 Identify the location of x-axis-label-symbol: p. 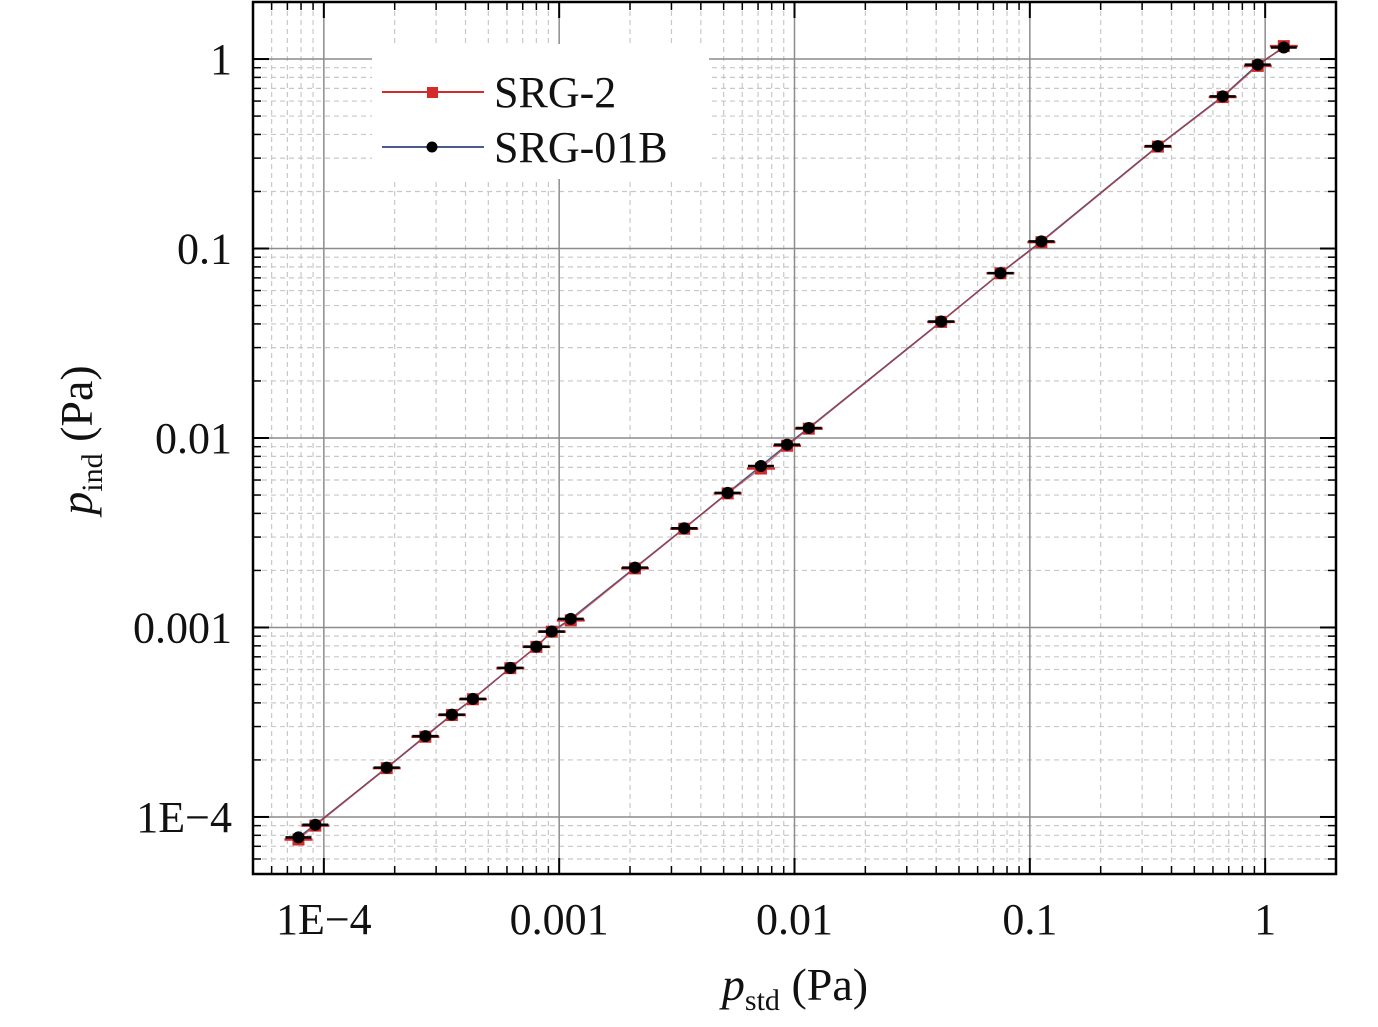
(732, 984).